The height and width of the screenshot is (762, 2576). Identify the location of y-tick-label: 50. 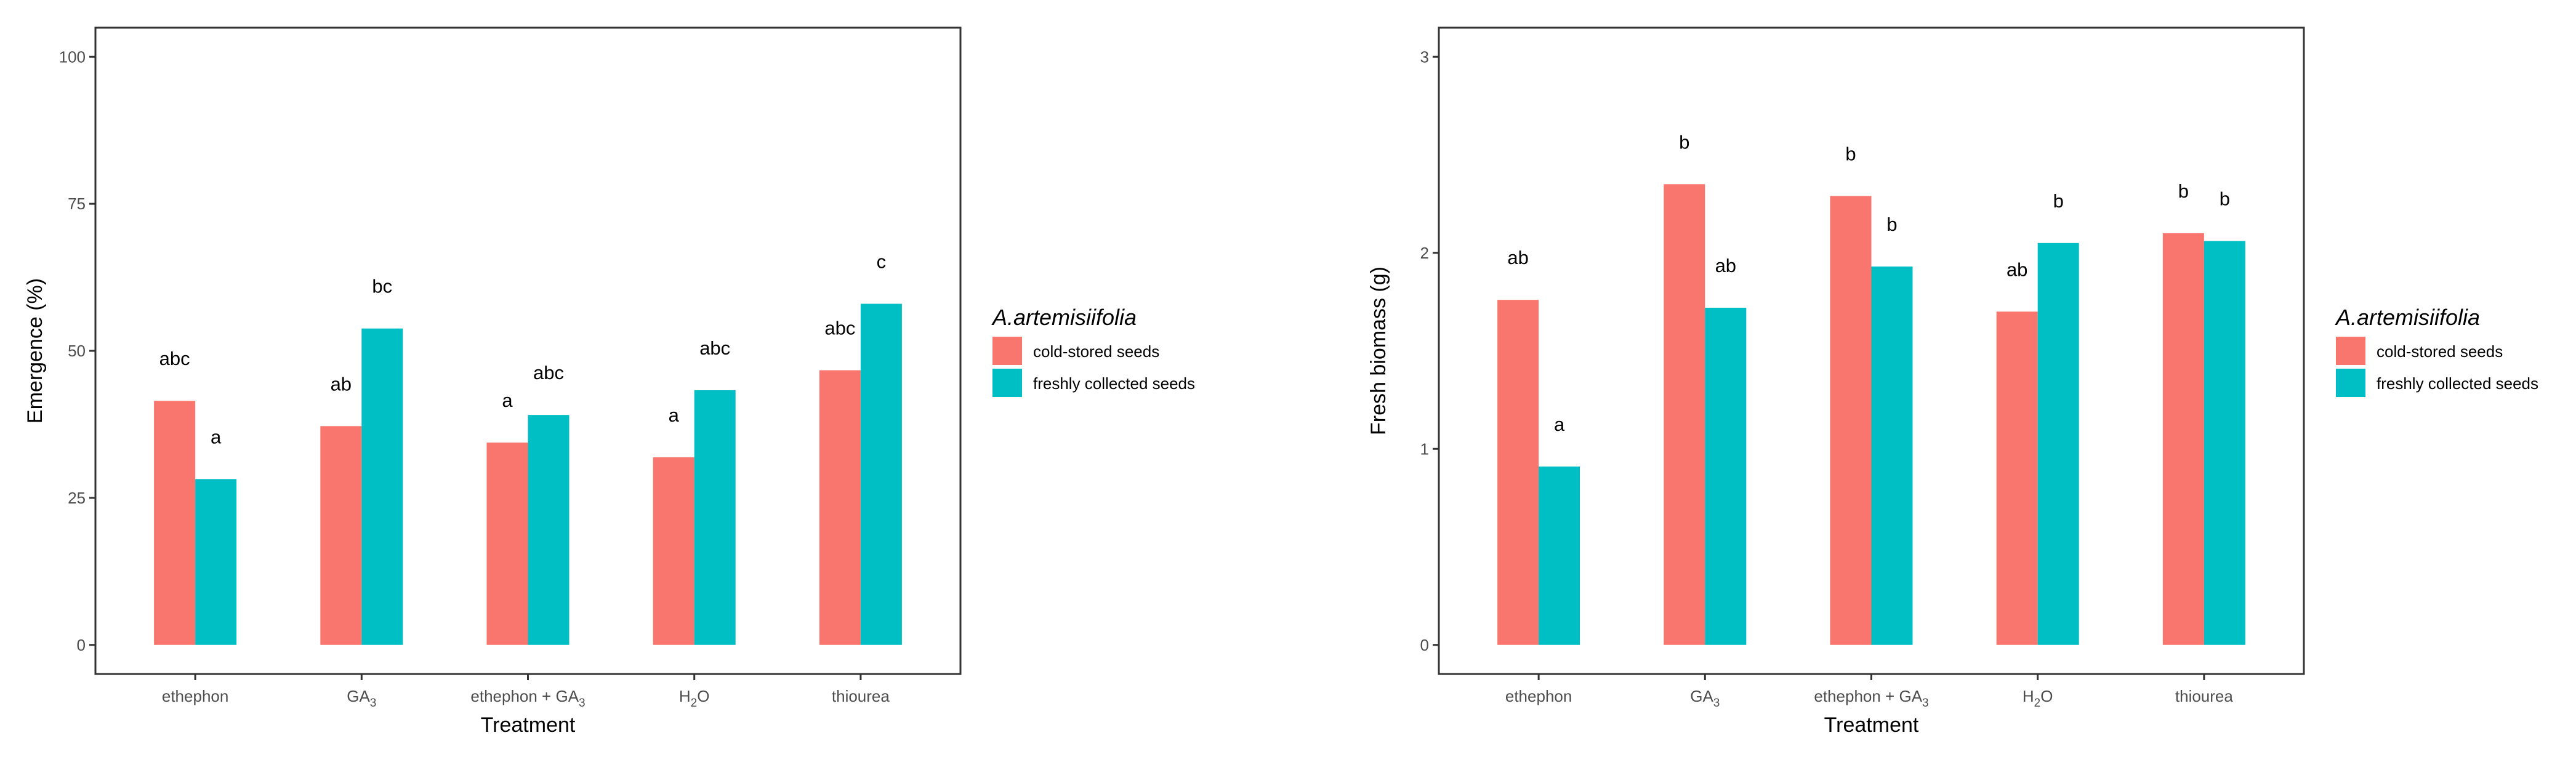
(77, 351).